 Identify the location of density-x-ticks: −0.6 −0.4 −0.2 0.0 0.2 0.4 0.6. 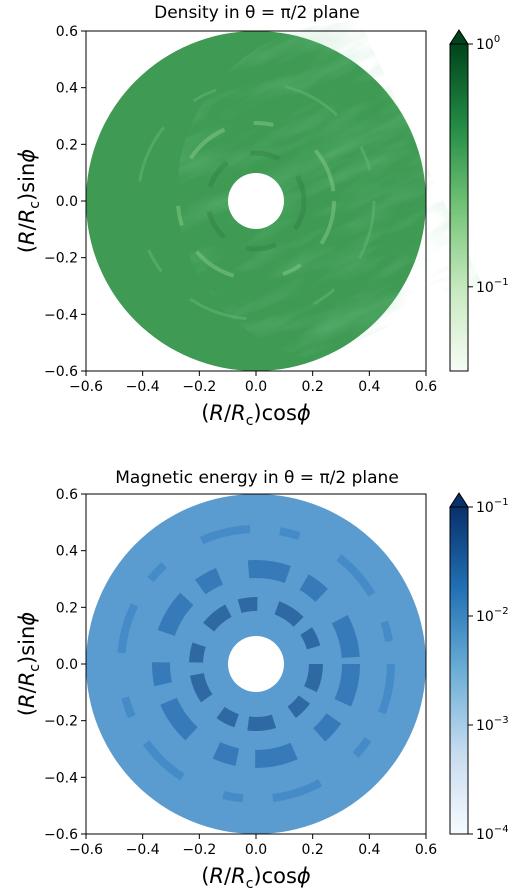
(253, 383).